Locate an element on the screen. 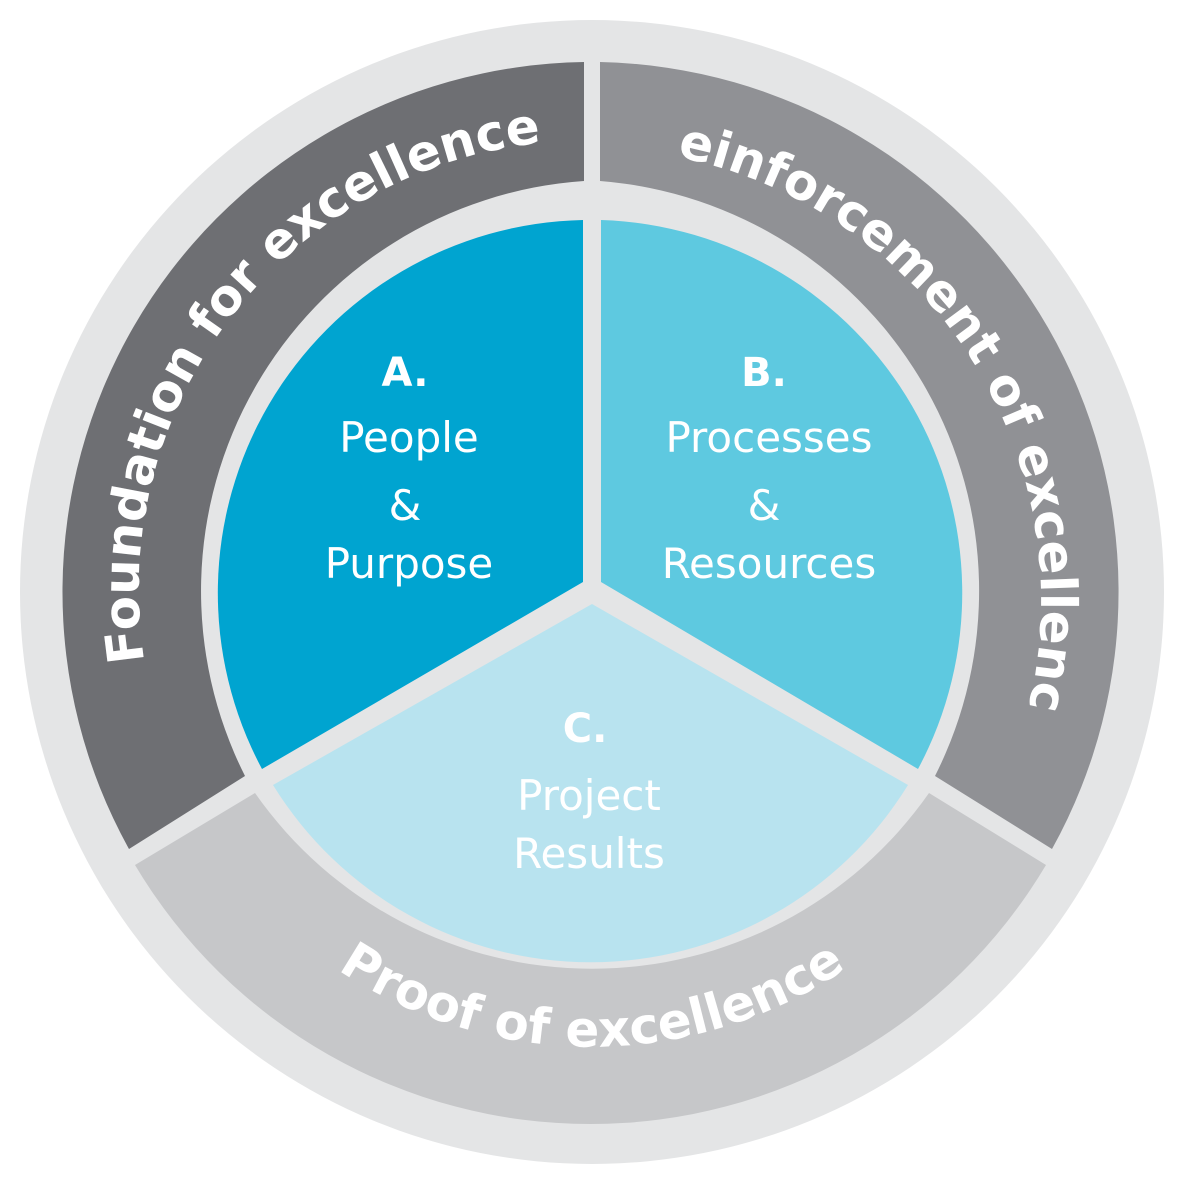  segment-c-line2: Results is located at coordinates (589, 853).